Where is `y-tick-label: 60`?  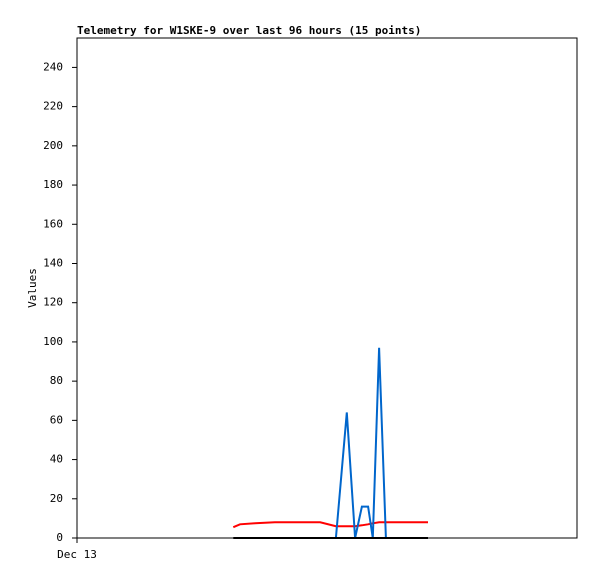
y-tick-label: 60 is located at coordinates (56, 419).